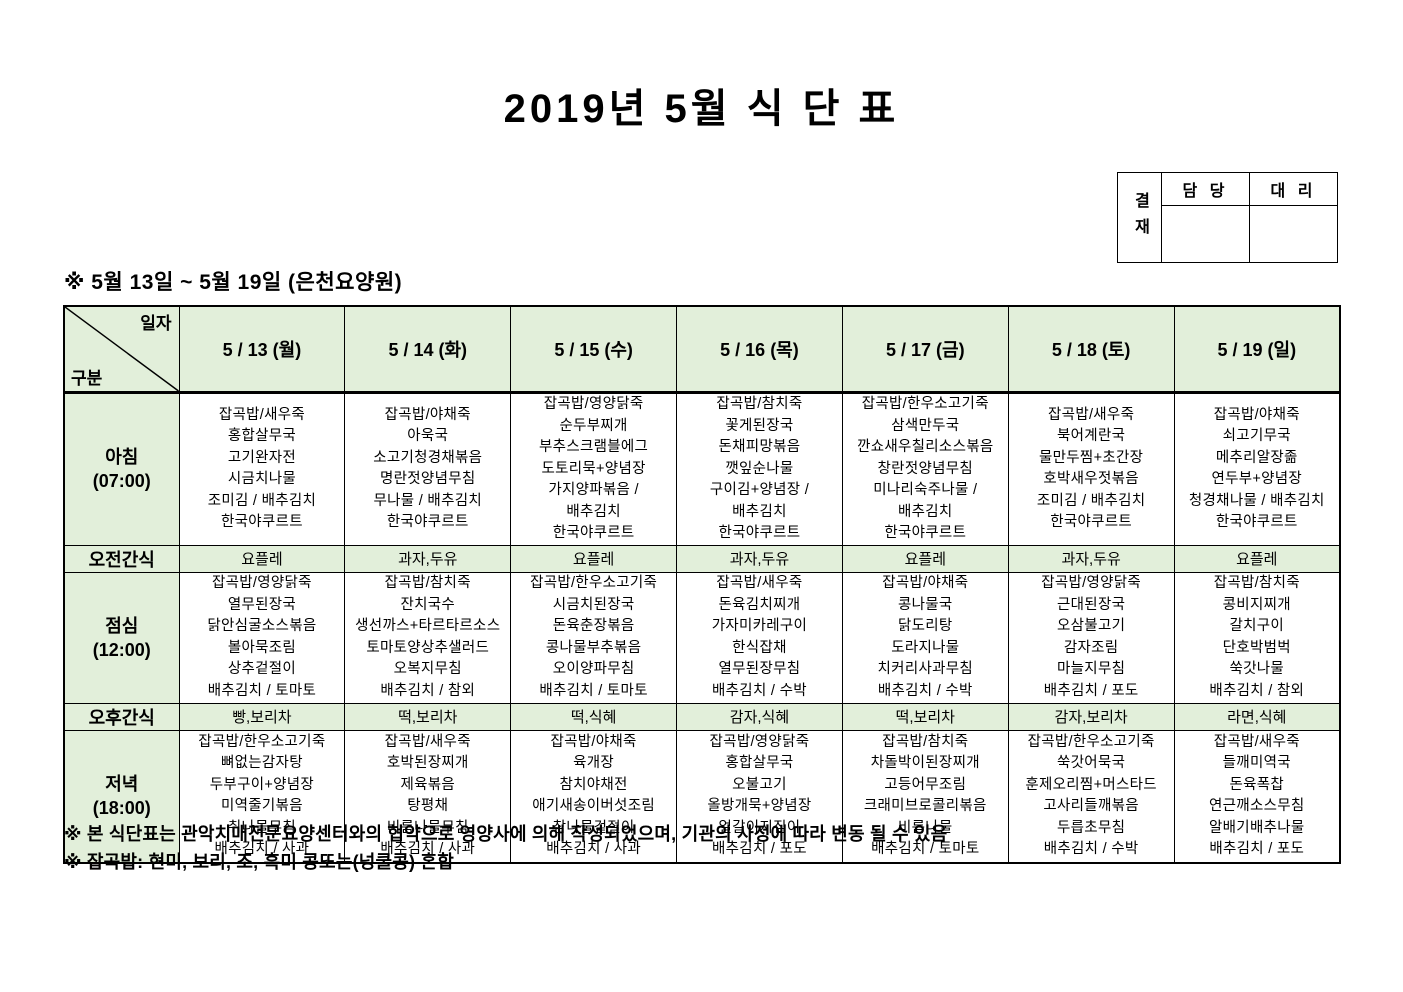 This screenshot has height=992, width=1403. What do you see at coordinates (1140, 217) in the screenshot?
I see `approval-stamp-label: 결재` at bounding box center [1140, 217].